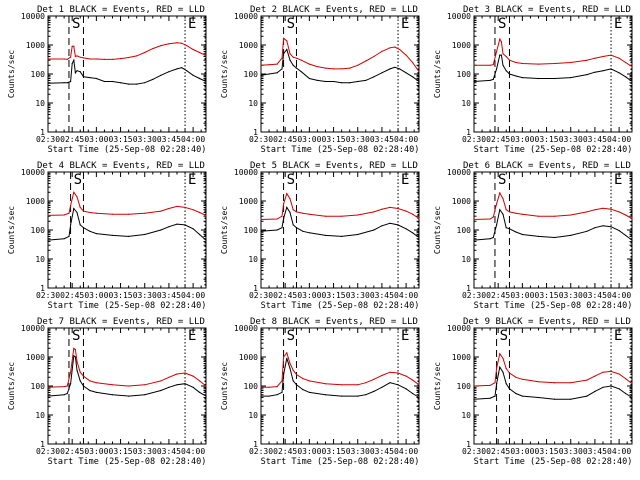  I want to click on series-line-lld, so click(340, 54).